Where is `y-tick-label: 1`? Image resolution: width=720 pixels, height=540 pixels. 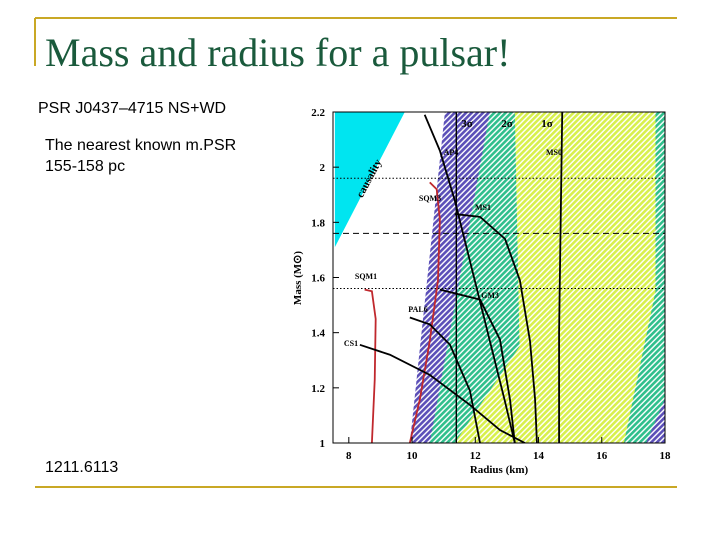 y-tick-label: 1 is located at coordinates (323, 444).